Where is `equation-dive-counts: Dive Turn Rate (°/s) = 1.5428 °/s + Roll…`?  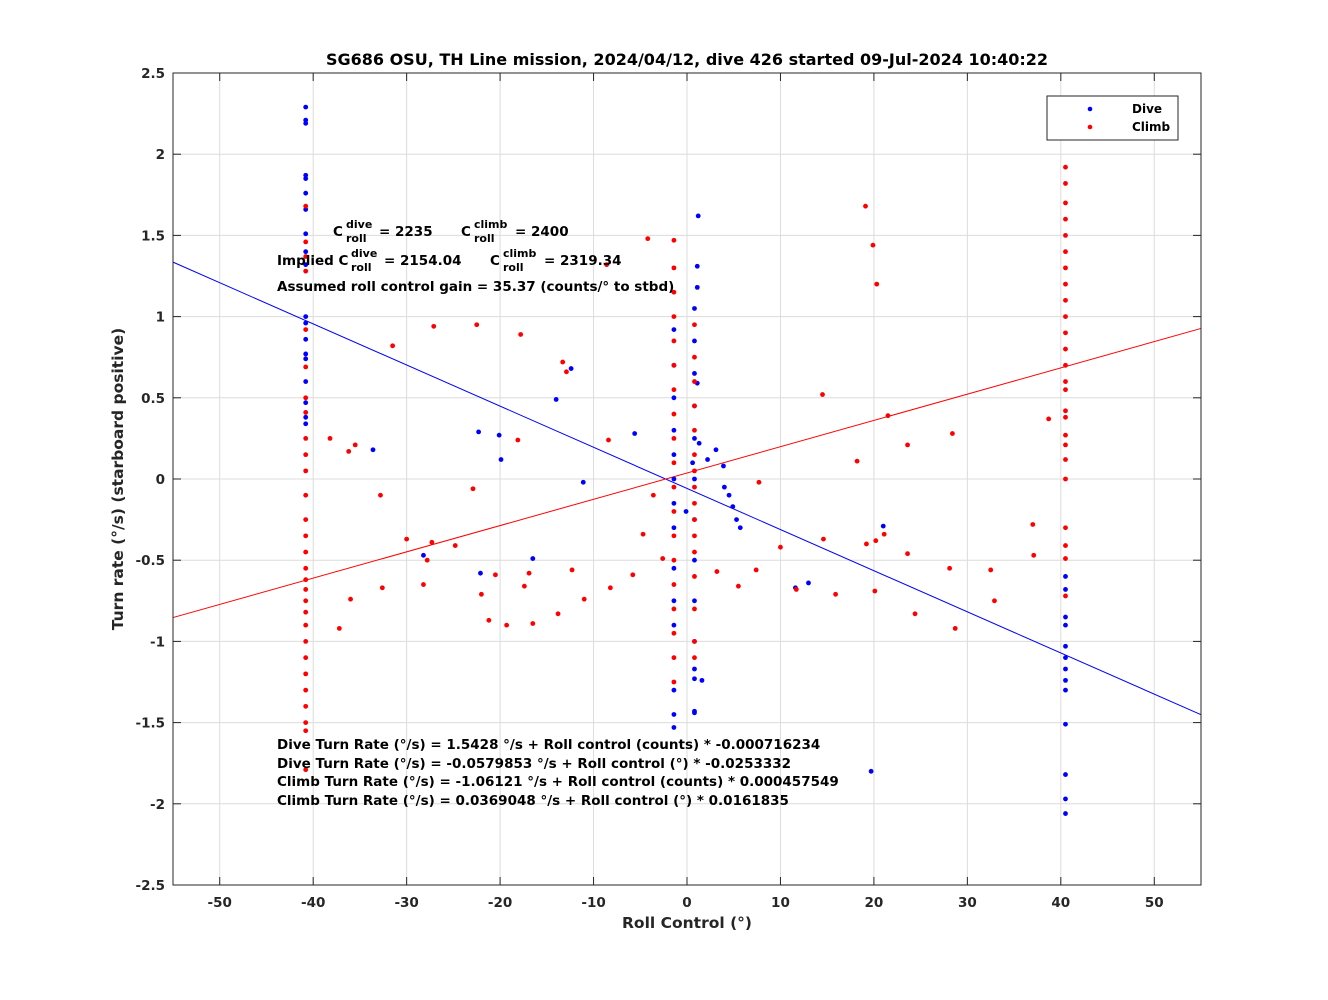
equation-dive-counts: Dive Turn Rate (°/s) = 1.5428 °/s + Roll… is located at coordinates (548, 745).